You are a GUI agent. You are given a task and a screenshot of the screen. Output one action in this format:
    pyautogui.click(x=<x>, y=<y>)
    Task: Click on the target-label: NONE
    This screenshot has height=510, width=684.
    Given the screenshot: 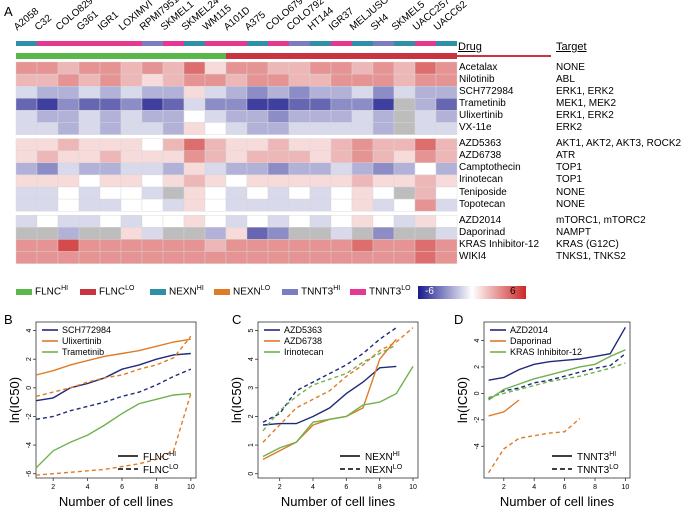 What is the action you would take?
    pyautogui.click(x=570, y=192)
    